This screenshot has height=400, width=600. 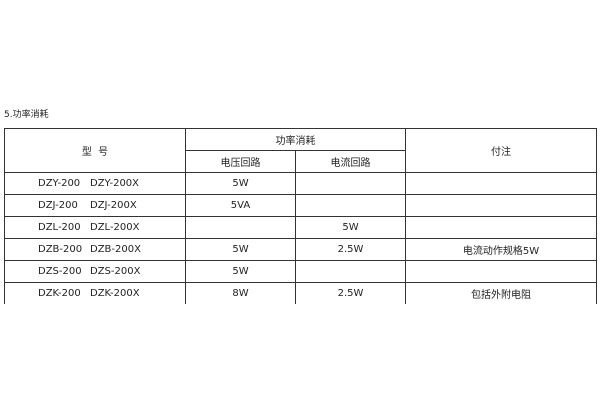 What do you see at coordinates (240, 293) in the screenshot?
I see `voltage-cell: 8W` at bounding box center [240, 293].